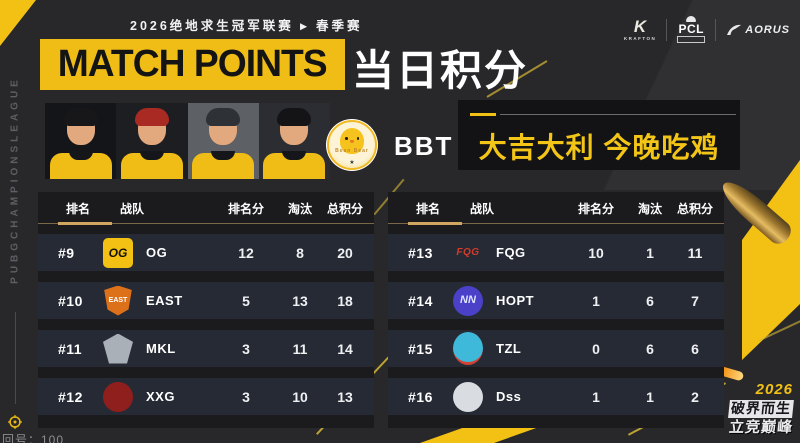  I want to click on team-name: FQG, so click(511, 252).